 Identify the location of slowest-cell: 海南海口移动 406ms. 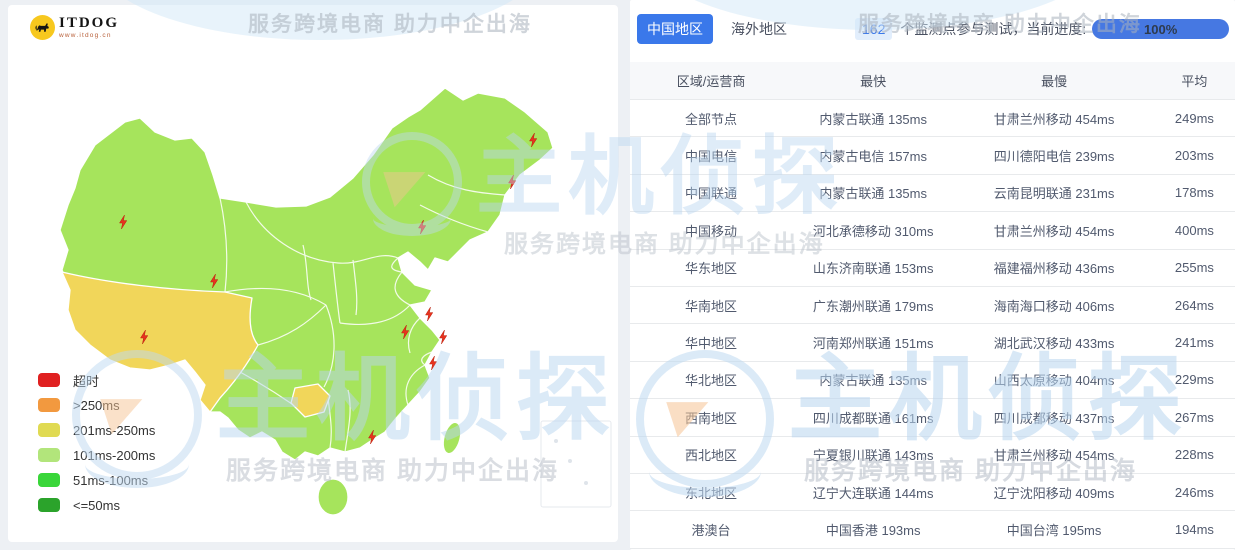
(1054, 306).